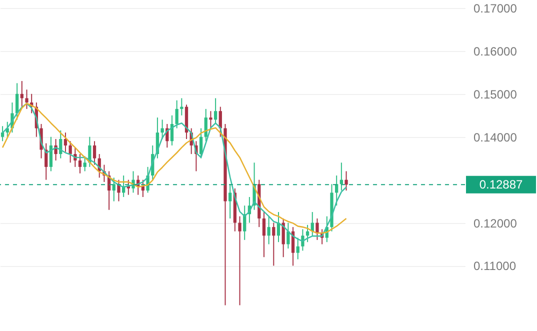  What do you see at coordinates (495, 266) in the screenshot?
I see `y-tick-label: 0.11000` at bounding box center [495, 266].